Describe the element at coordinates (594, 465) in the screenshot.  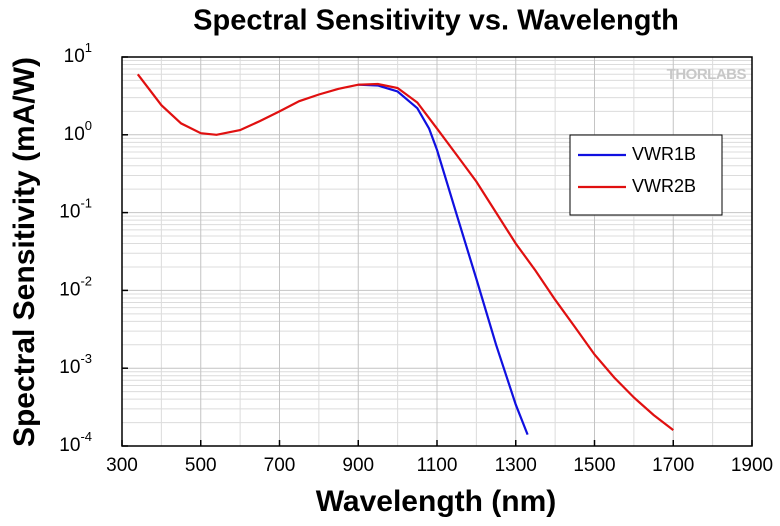
I see `x-tick-label: 1500` at that location.